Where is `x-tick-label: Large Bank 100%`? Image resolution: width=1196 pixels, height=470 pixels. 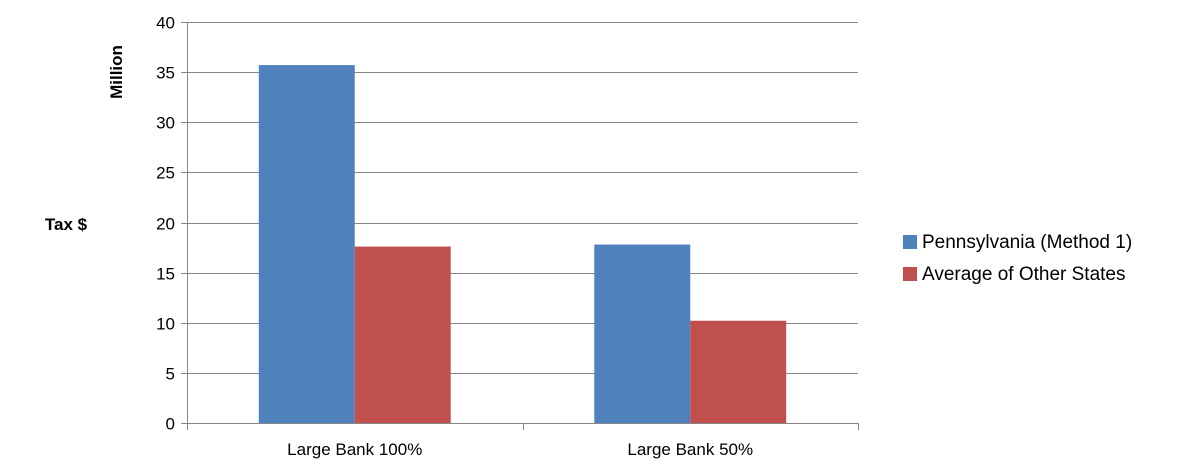
x-tick-label: Large Bank 100% is located at coordinates (354, 449).